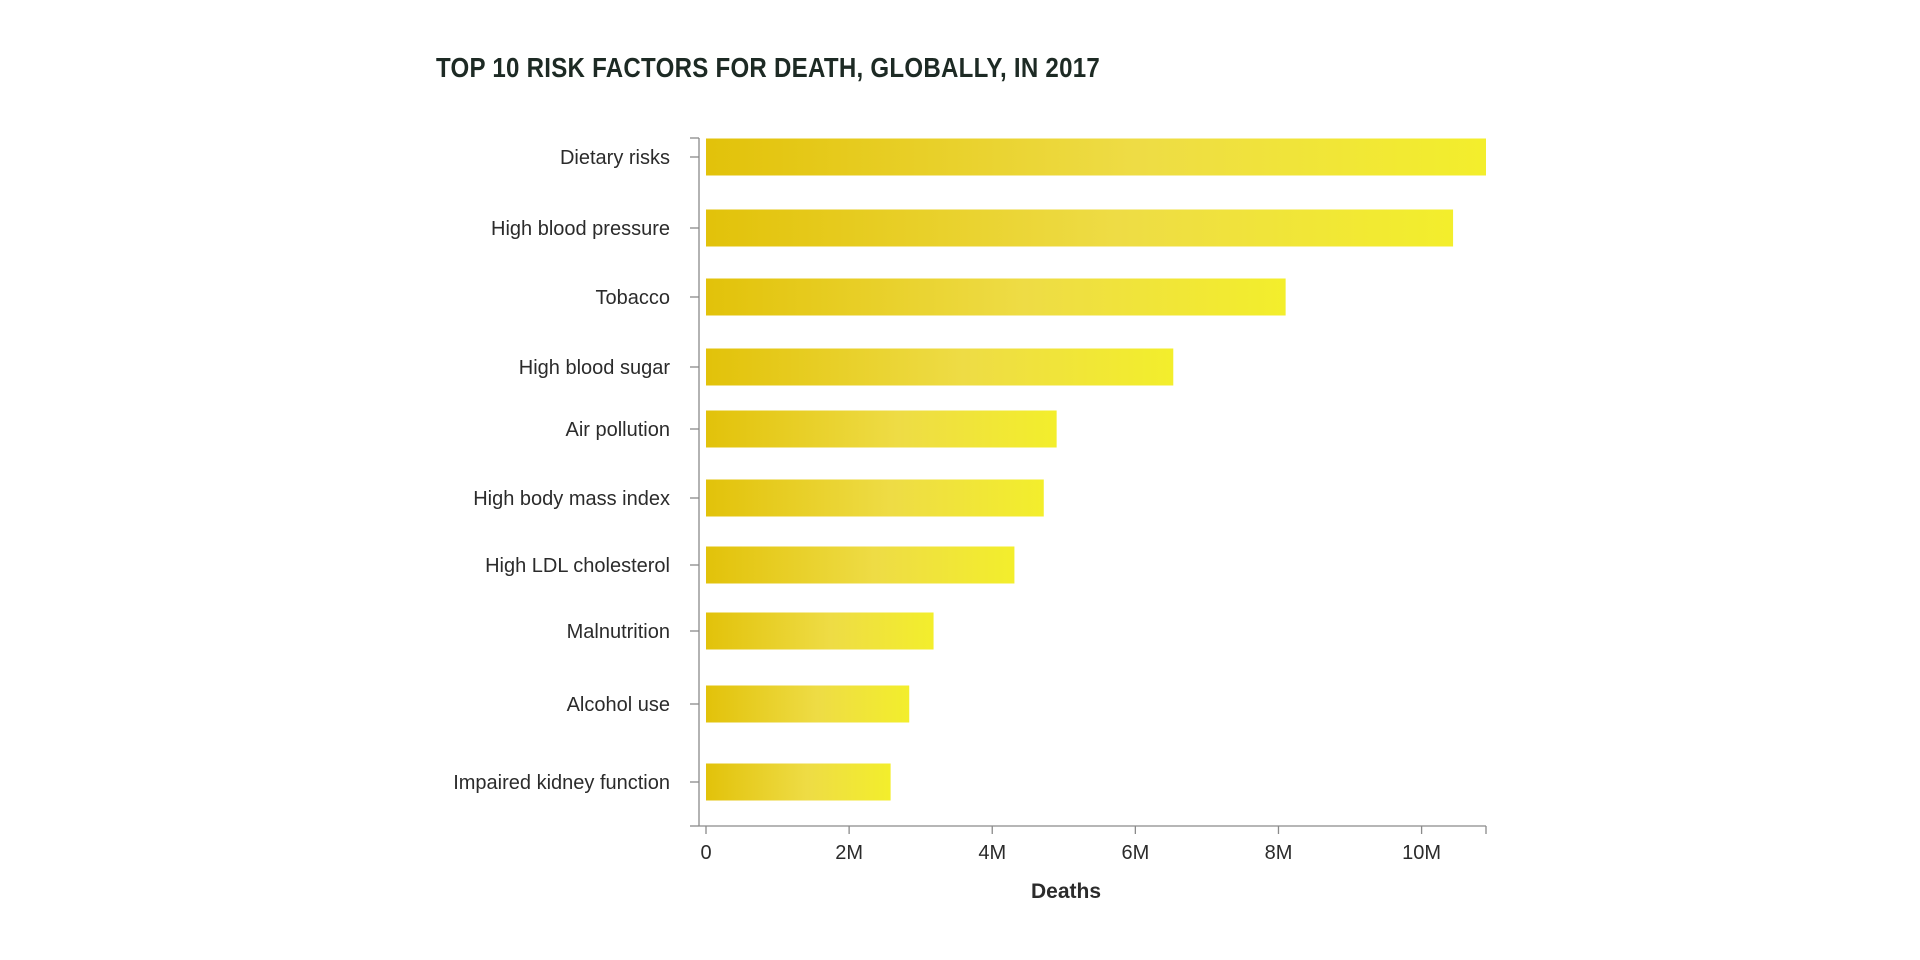 The image size is (1920, 960). I want to click on category-label: High blood sugar, so click(595, 368).